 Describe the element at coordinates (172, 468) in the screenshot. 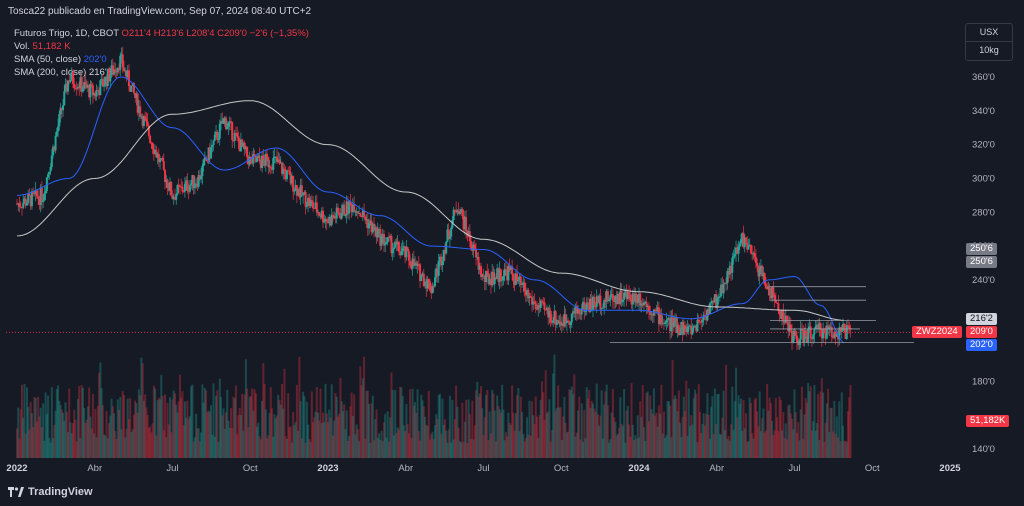

I see `x-tick-label: Jul` at that location.